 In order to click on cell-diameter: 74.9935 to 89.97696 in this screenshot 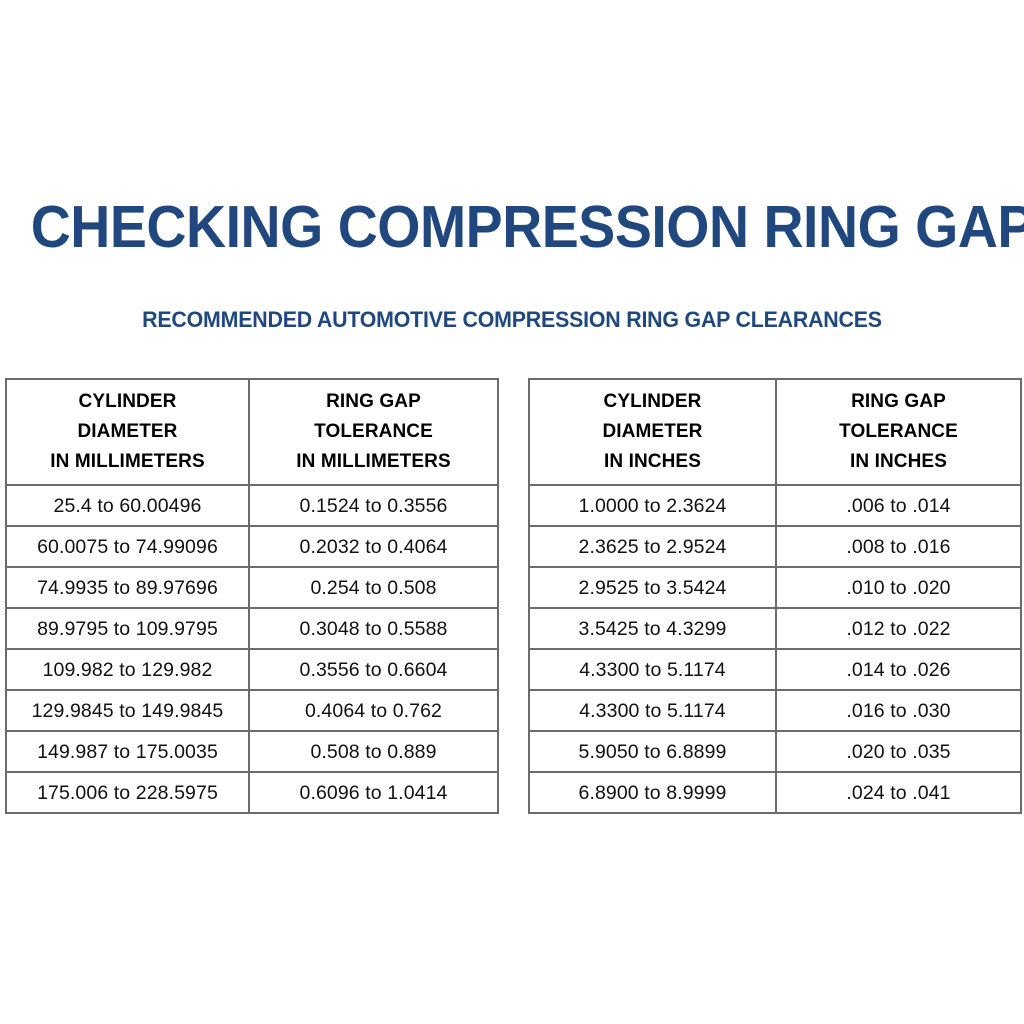, I will do `click(127, 587)`.